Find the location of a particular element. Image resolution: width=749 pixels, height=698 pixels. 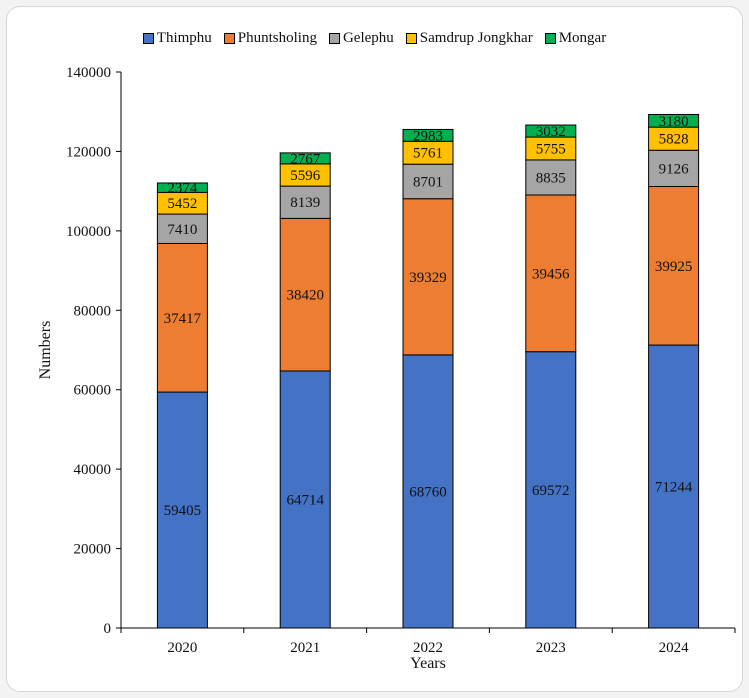

legend-item-samdrup-jongkhar: Samdrup Jongkhar is located at coordinates (469, 38).